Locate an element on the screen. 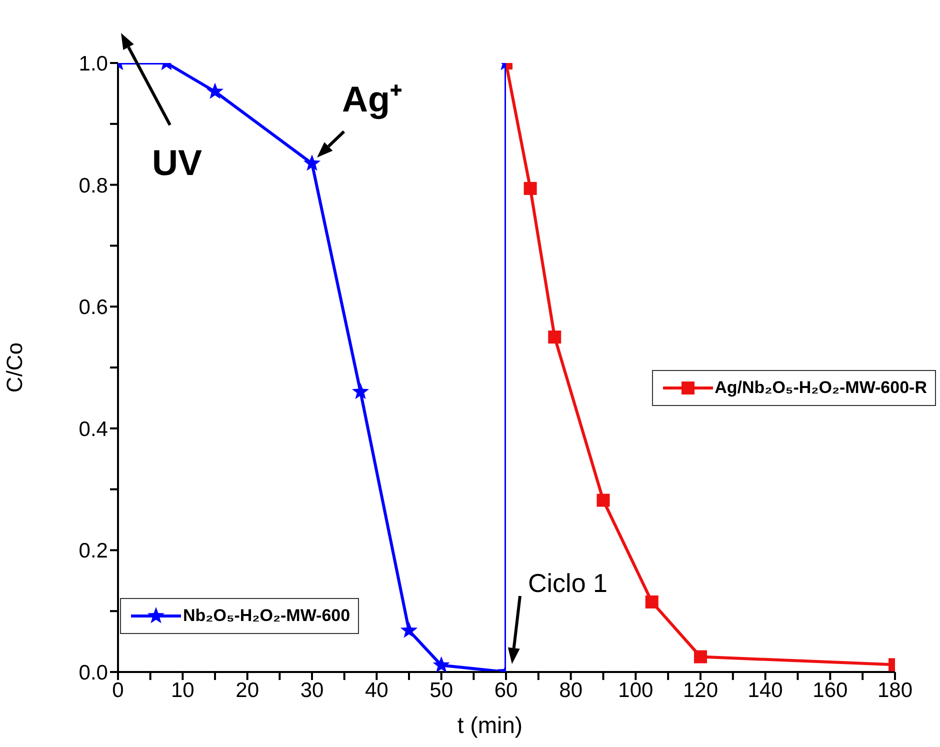 Image resolution: width=940 pixels, height=747 pixels. legend-label: Nb₂O₅-H₂O₂-MW-600 is located at coordinates (266, 616).